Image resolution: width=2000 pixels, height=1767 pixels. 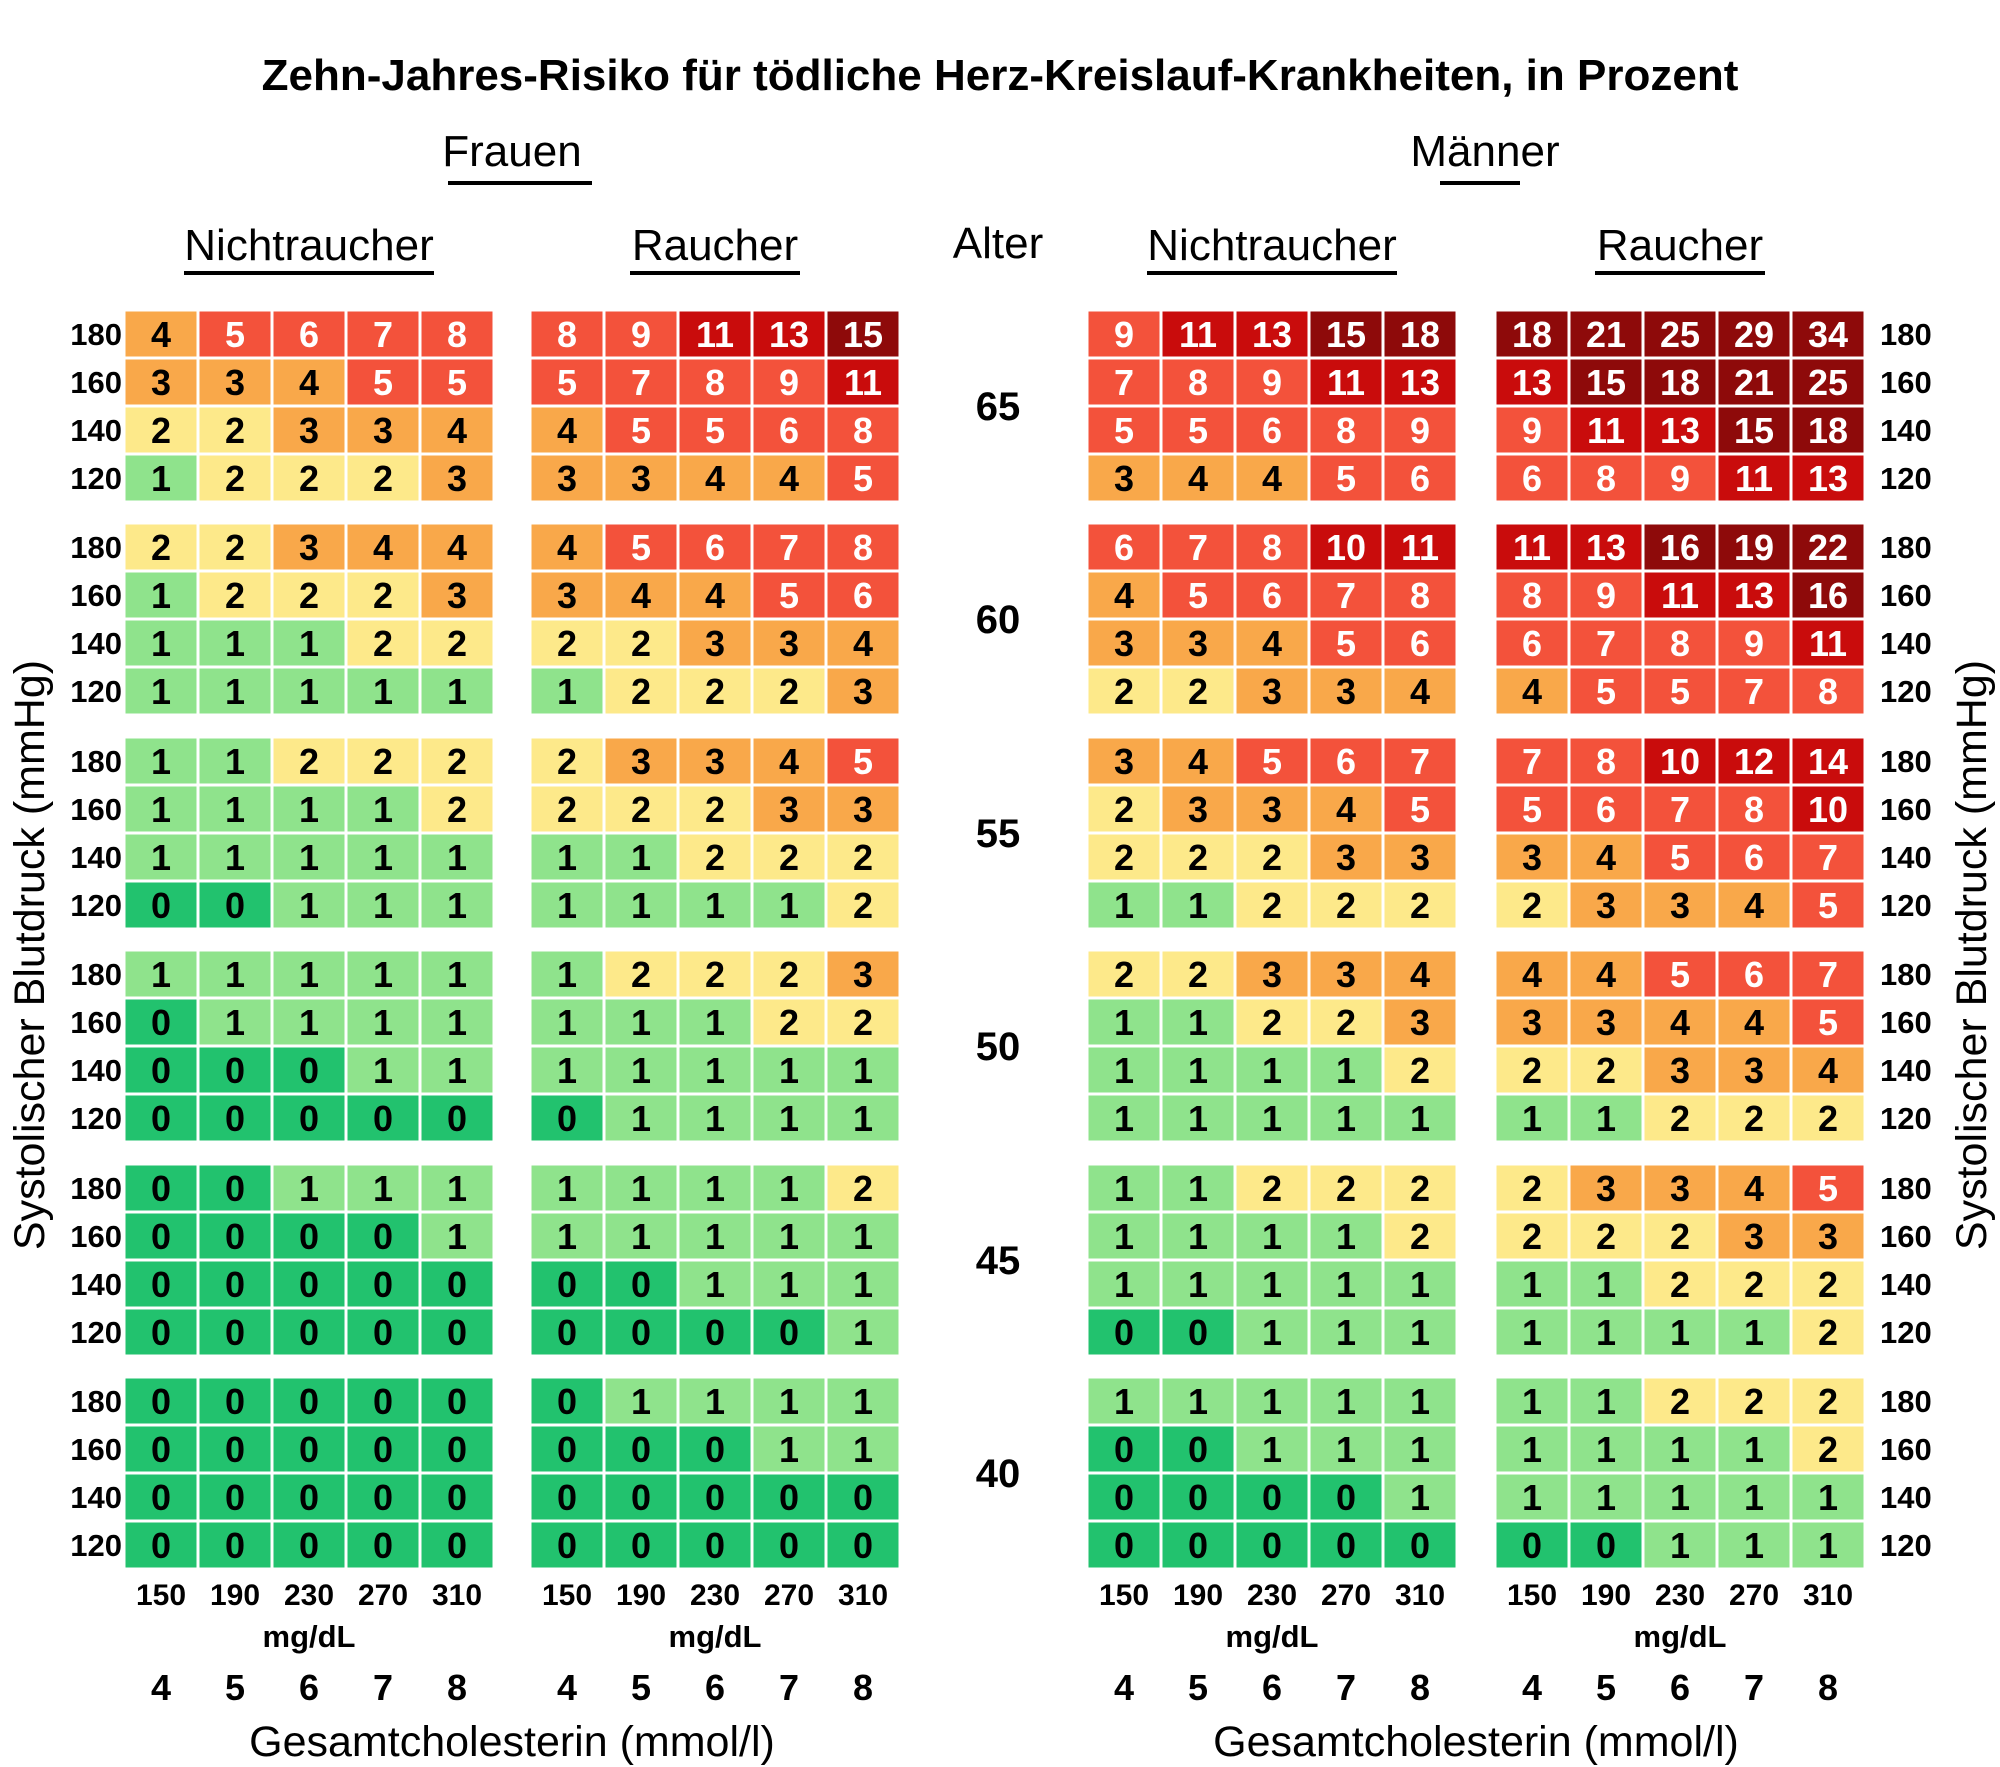 What do you see at coordinates (641, 1687) in the screenshot?
I see `cholesterol-mmol-tick: 5` at bounding box center [641, 1687].